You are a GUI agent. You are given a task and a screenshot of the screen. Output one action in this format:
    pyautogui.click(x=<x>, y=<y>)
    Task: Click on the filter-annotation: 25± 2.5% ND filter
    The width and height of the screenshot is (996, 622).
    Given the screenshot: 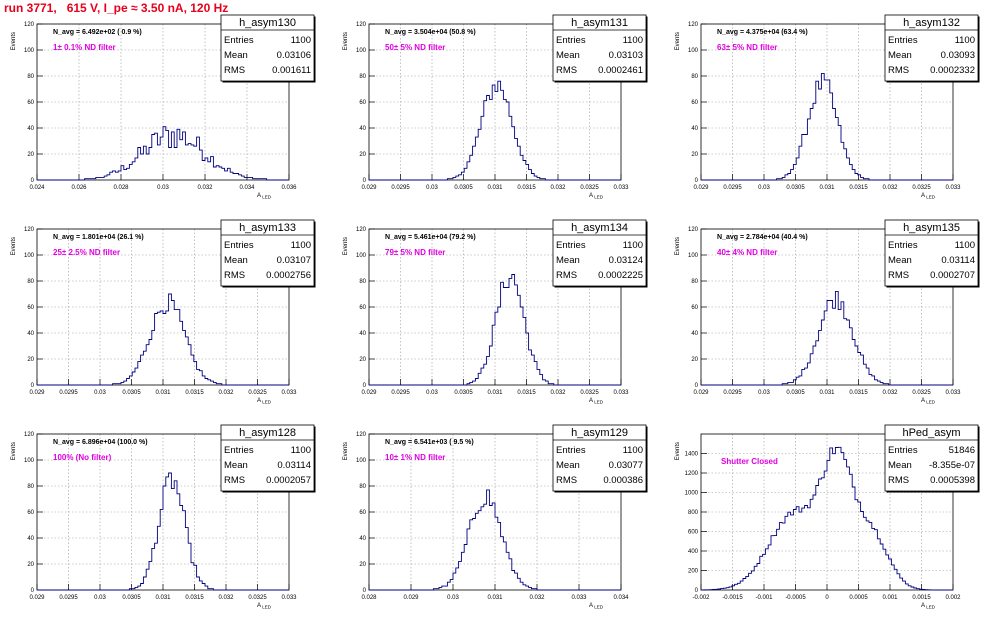 What is the action you would take?
    pyautogui.click(x=86, y=252)
    